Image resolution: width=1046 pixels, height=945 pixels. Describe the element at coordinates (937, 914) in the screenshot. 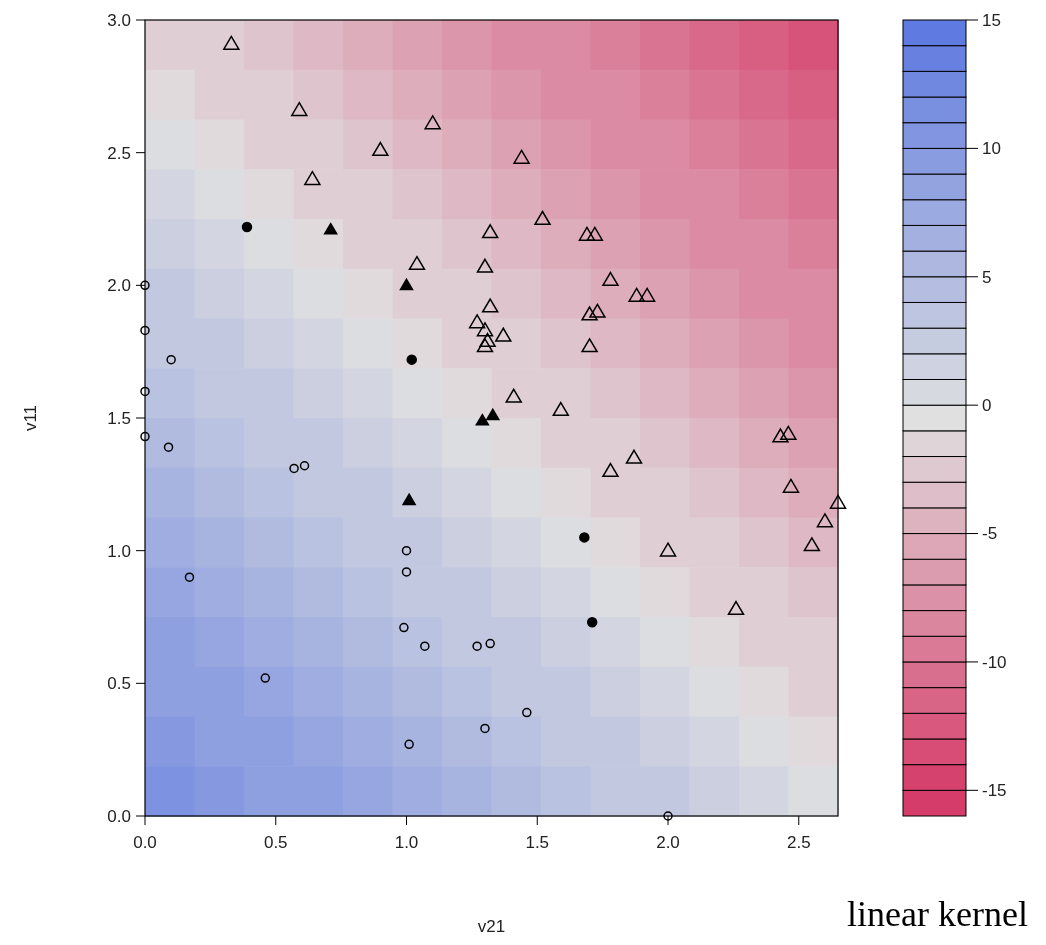

I see `text: linear kernel` at that location.